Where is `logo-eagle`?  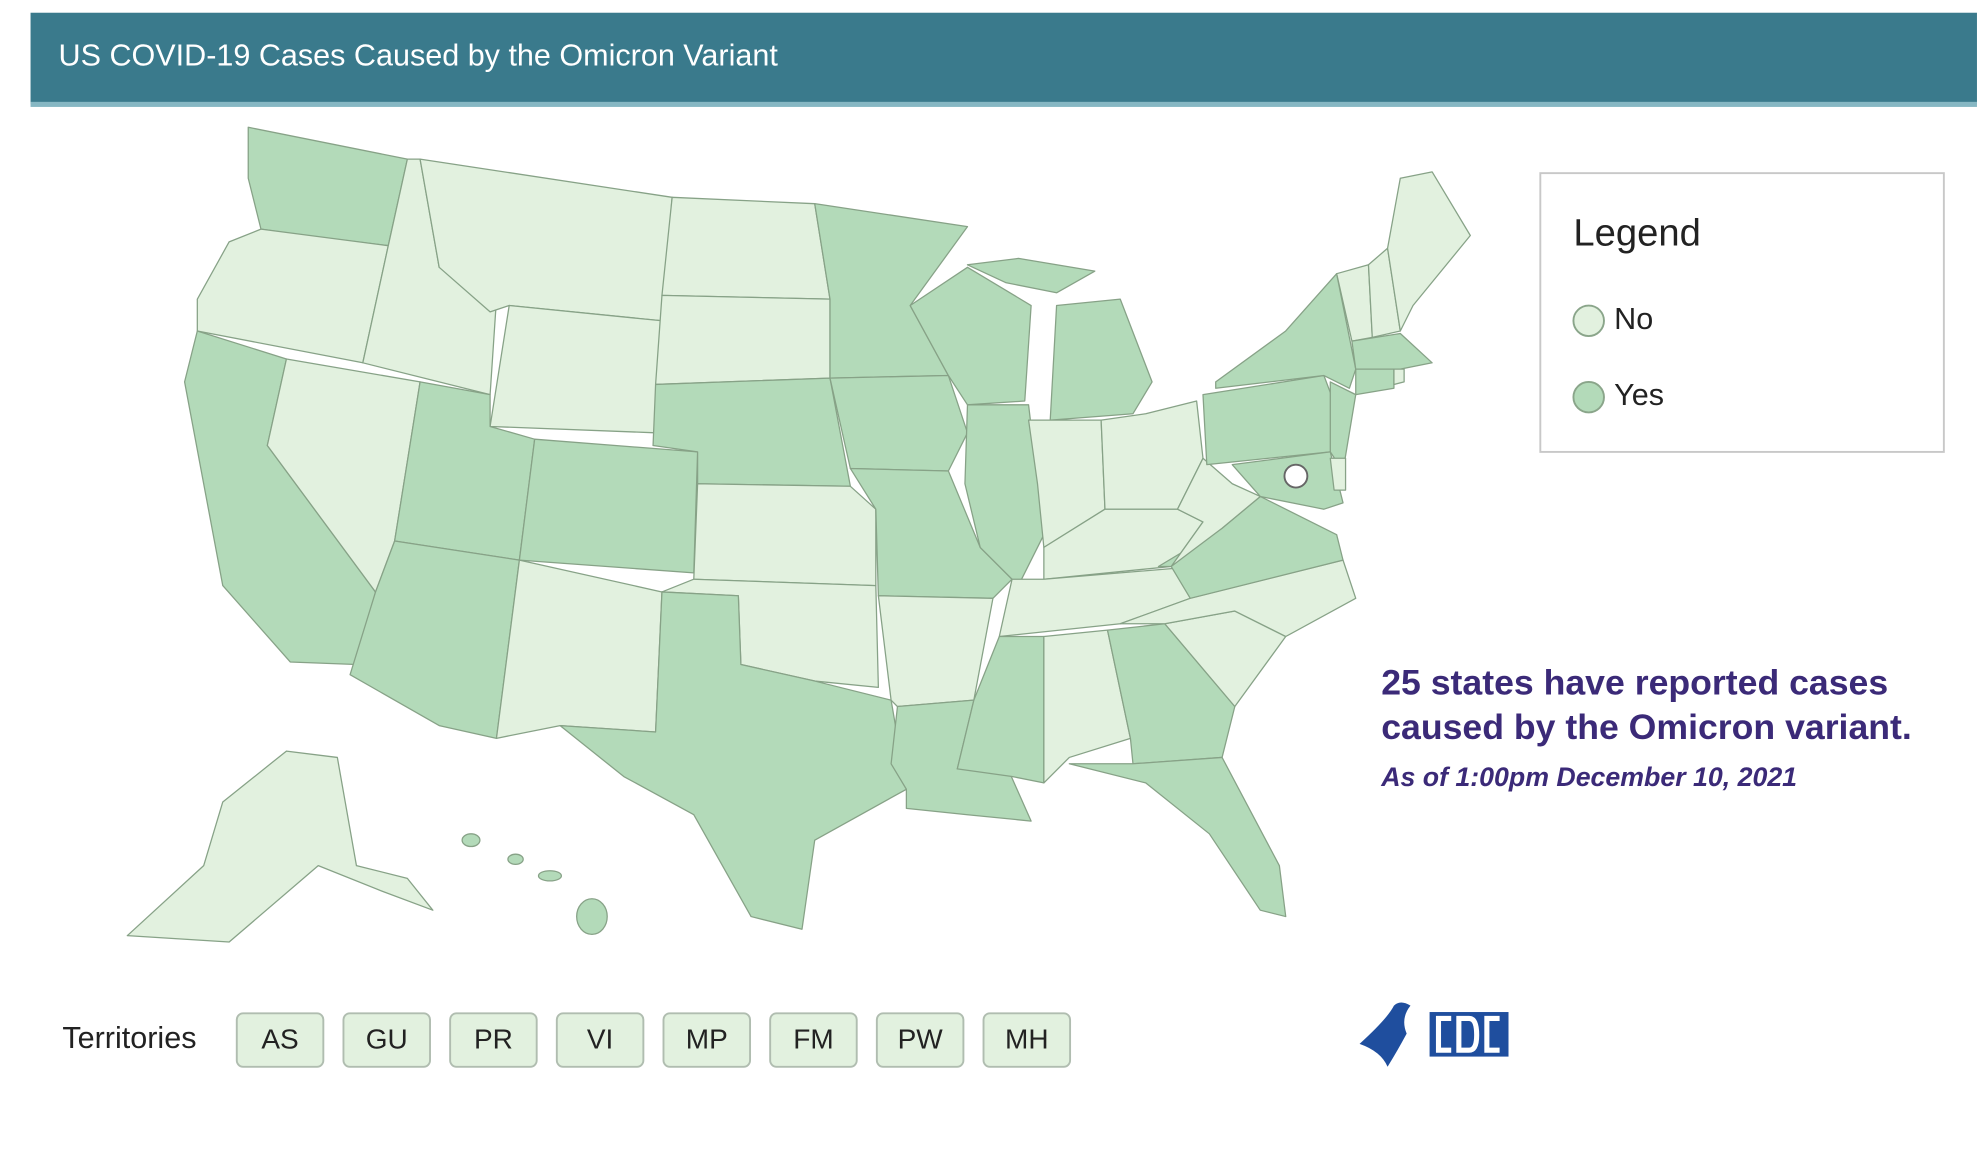 logo-eagle is located at coordinates (1385, 1034).